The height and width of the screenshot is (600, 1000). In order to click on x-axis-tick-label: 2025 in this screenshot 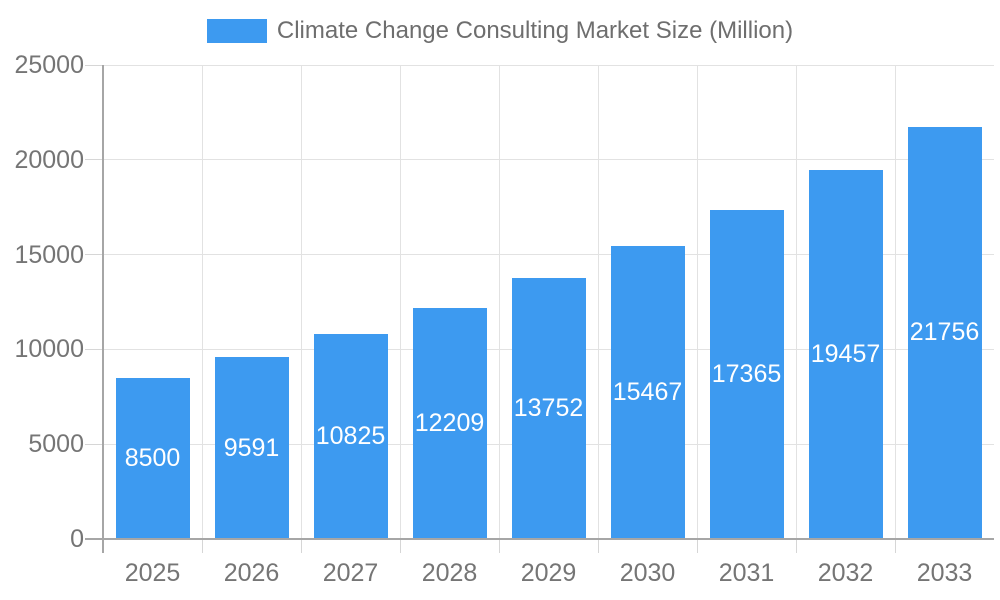, I will do `click(152, 573)`.